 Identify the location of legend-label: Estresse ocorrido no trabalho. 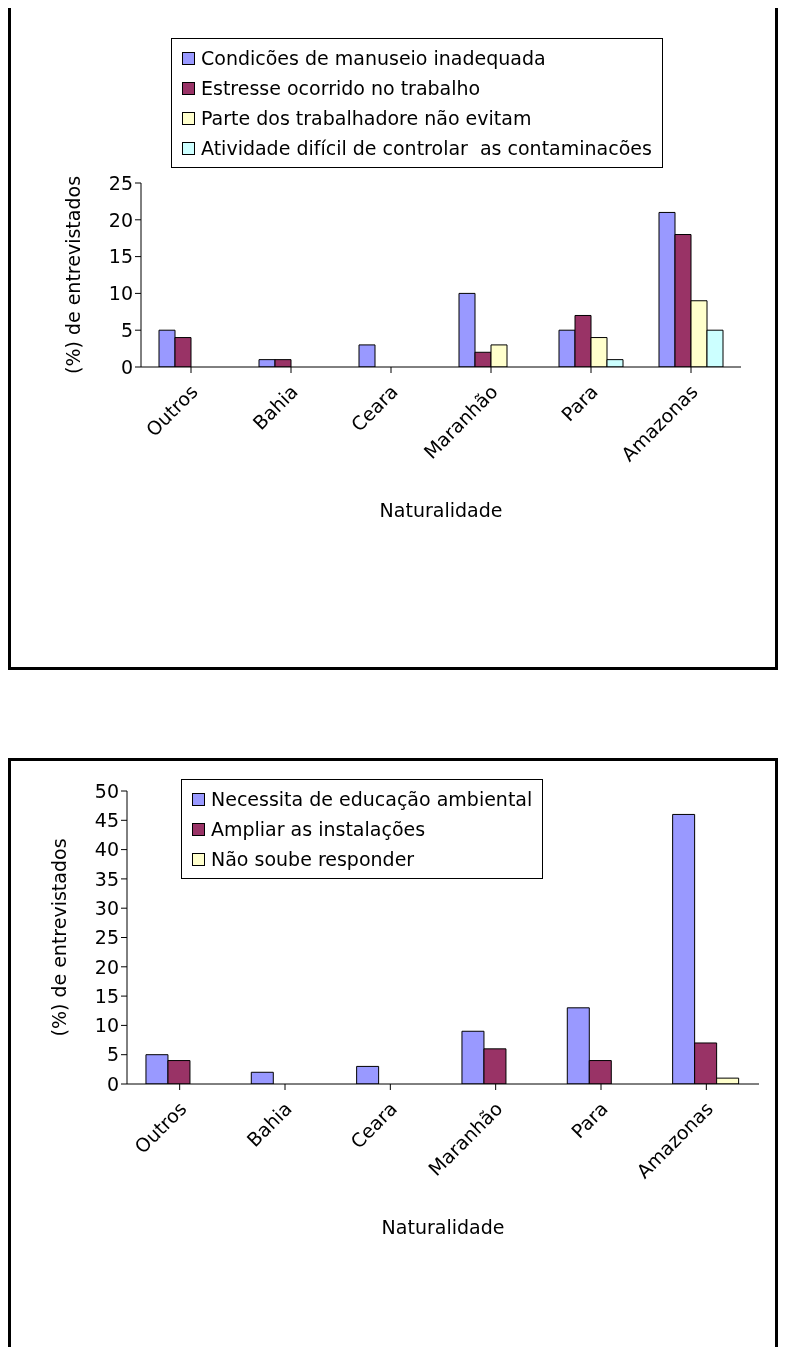
(341, 88).